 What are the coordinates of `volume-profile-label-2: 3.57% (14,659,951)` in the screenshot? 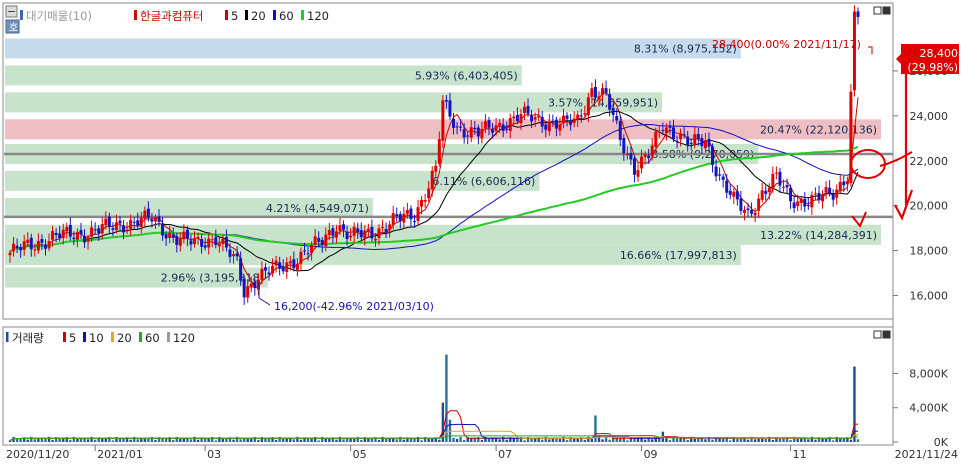 It's located at (603, 102).